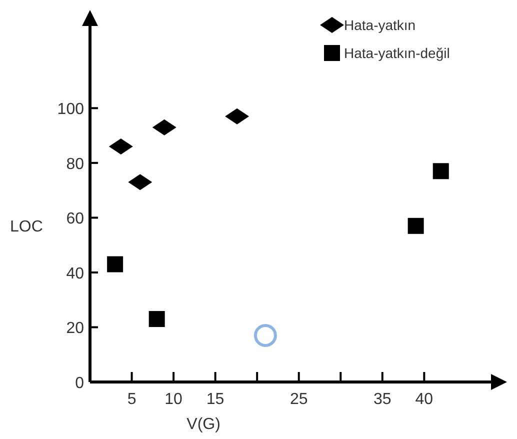  Describe the element at coordinates (79, 383) in the screenshot. I see `y-tick-label: 0` at that location.